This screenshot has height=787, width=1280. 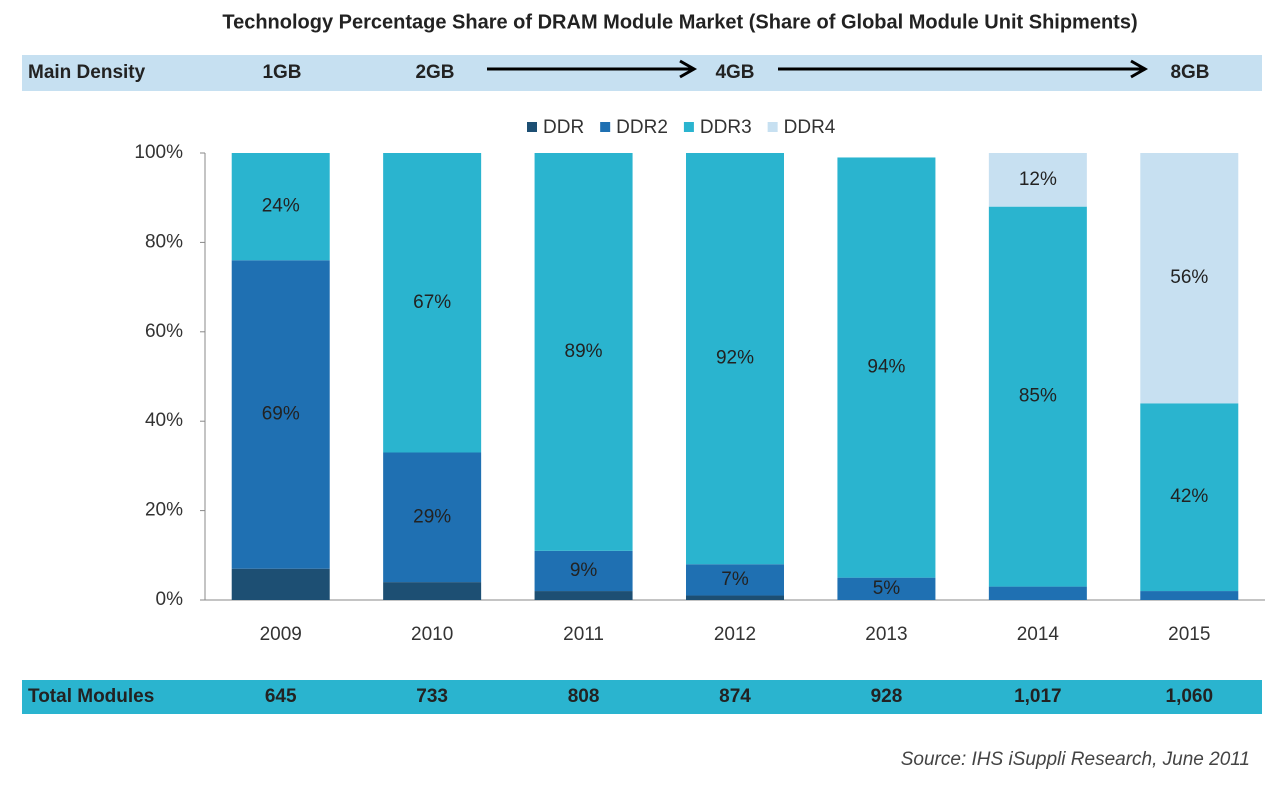 What do you see at coordinates (1075, 759) in the screenshot?
I see `source: Source: IHS iSuppli Research, June 2011` at bounding box center [1075, 759].